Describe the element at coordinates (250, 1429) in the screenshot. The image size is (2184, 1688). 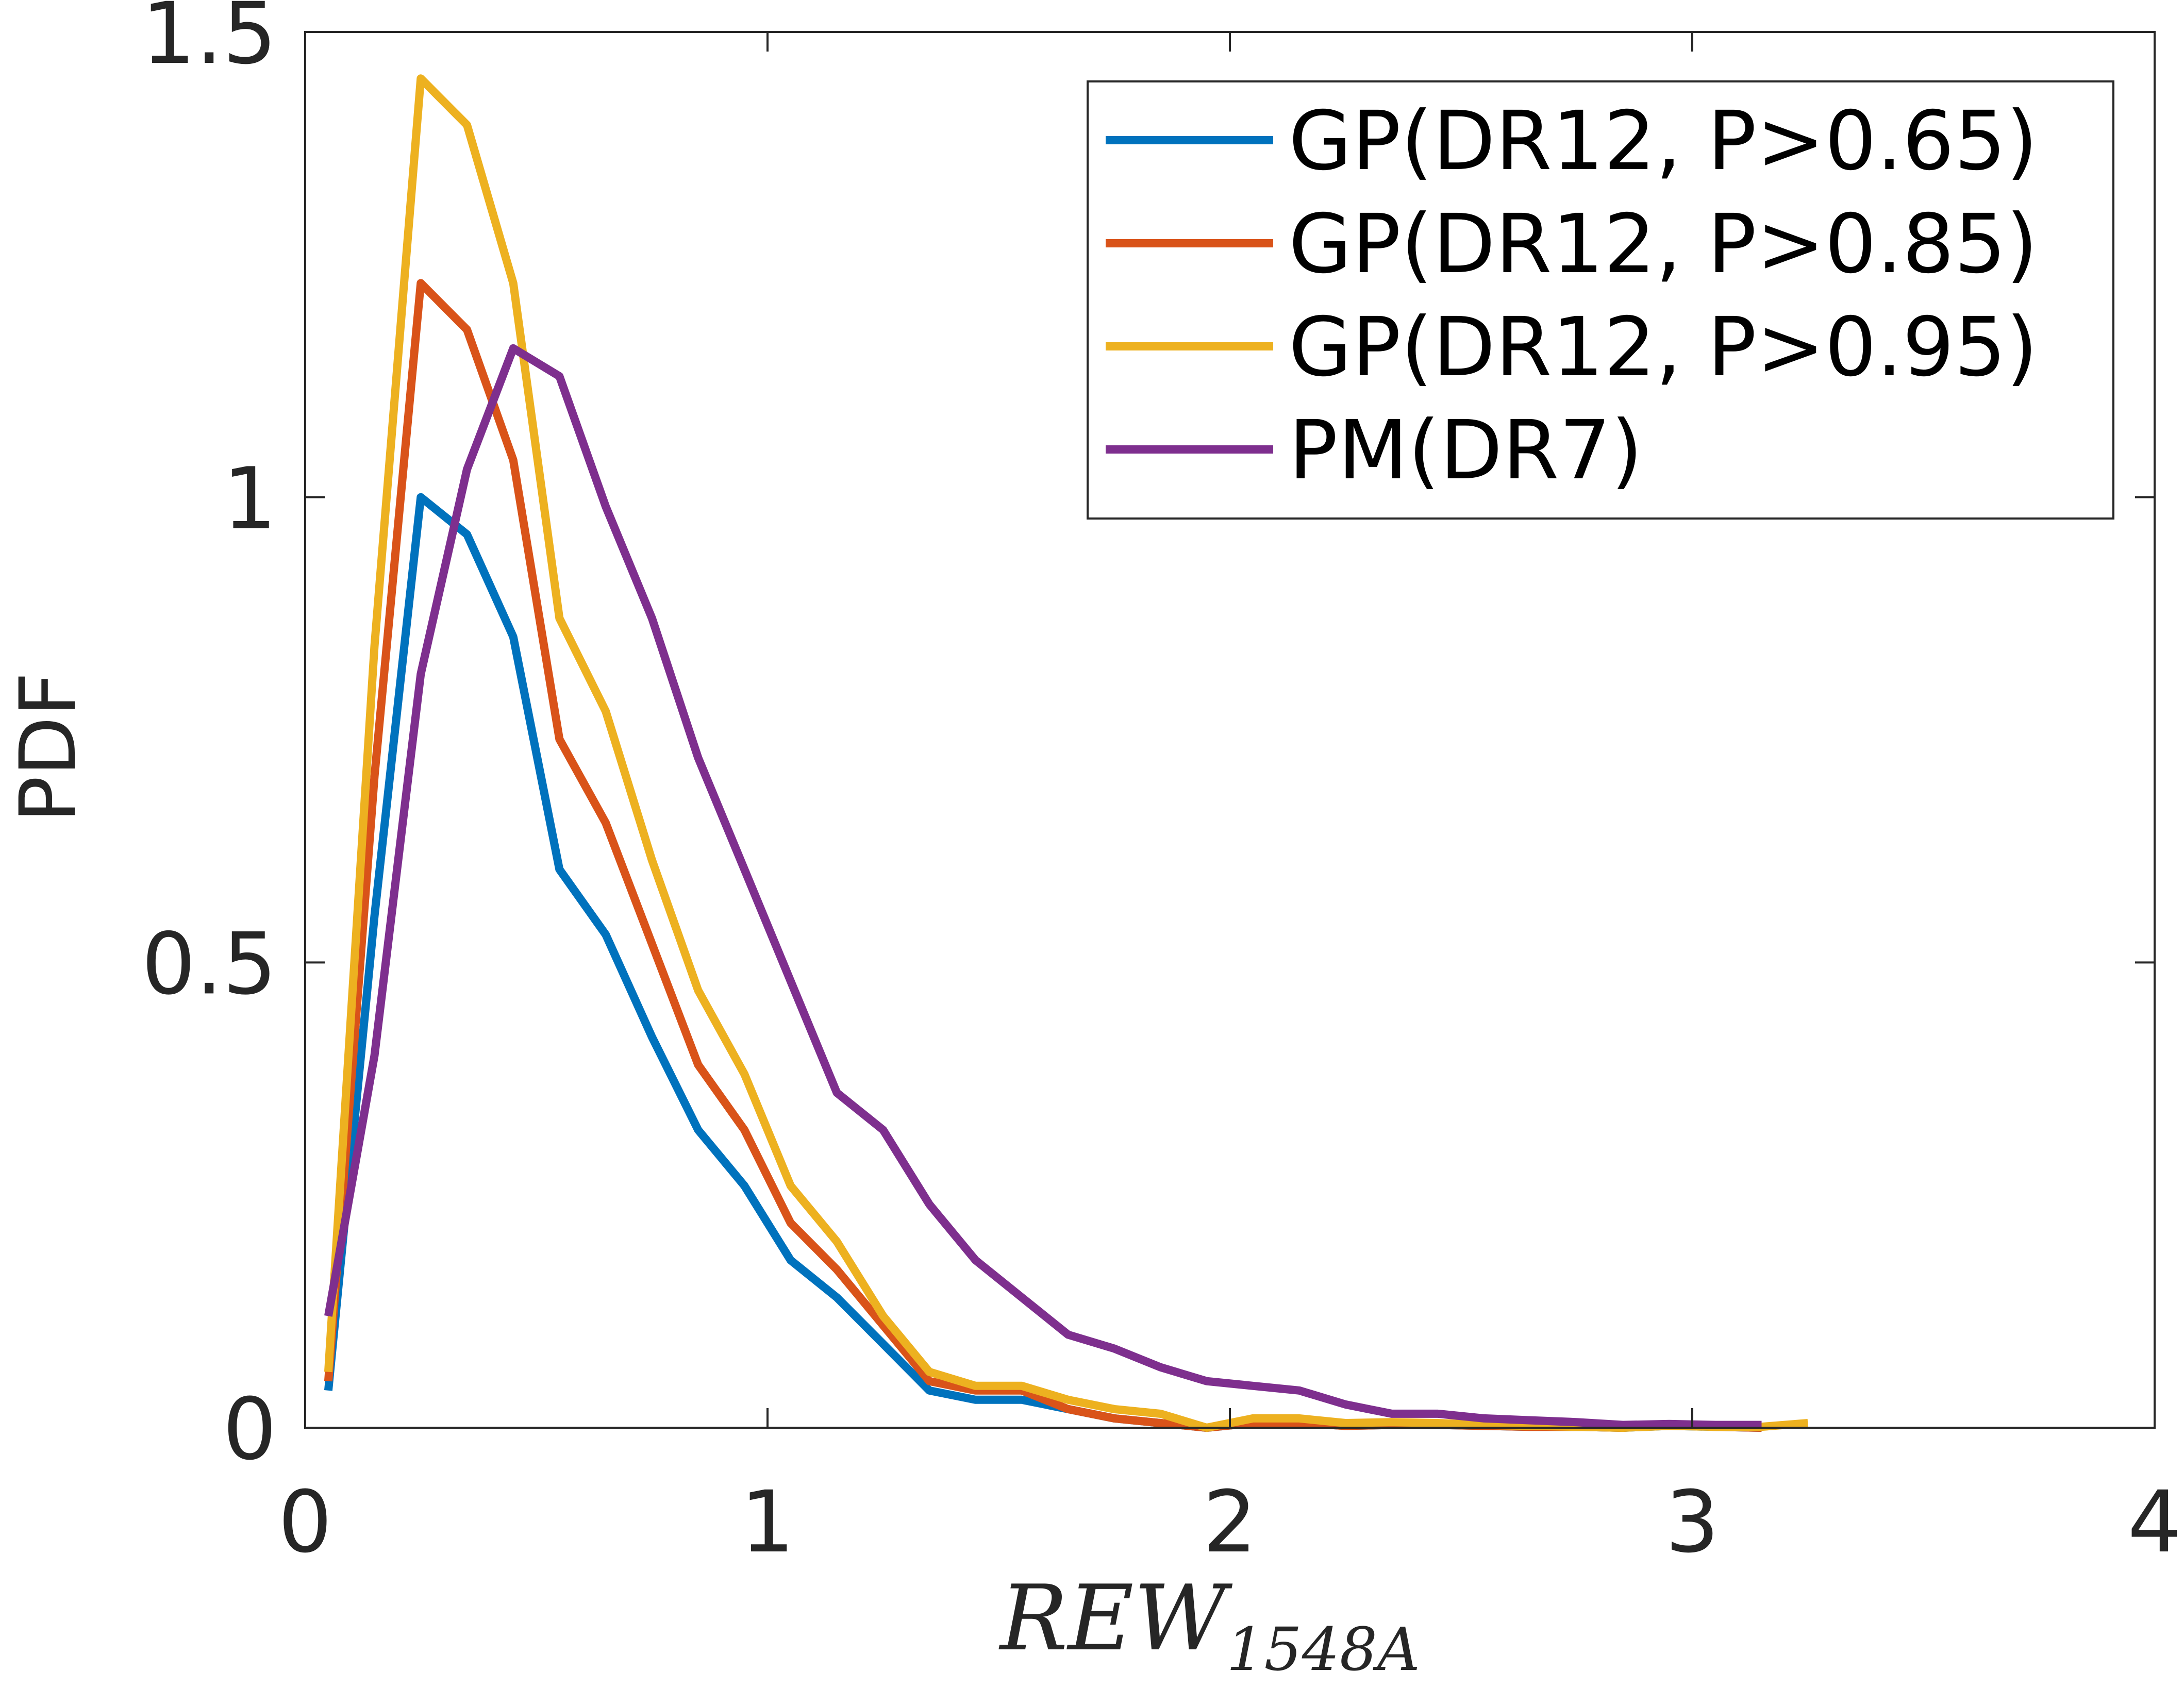
I see `y-tick-label-0: 0` at that location.